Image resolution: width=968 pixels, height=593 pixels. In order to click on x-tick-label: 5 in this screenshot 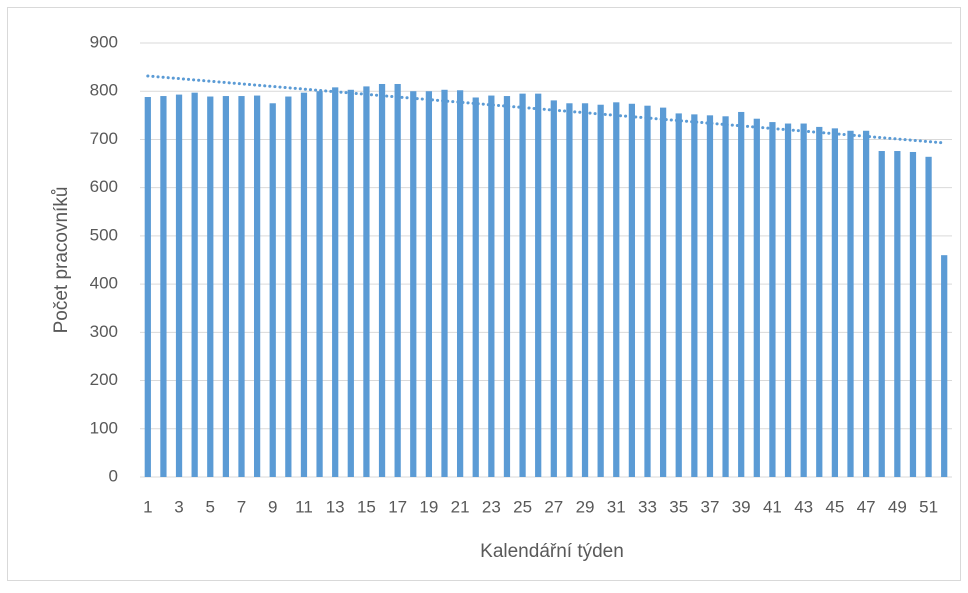, I will do `click(210, 506)`.